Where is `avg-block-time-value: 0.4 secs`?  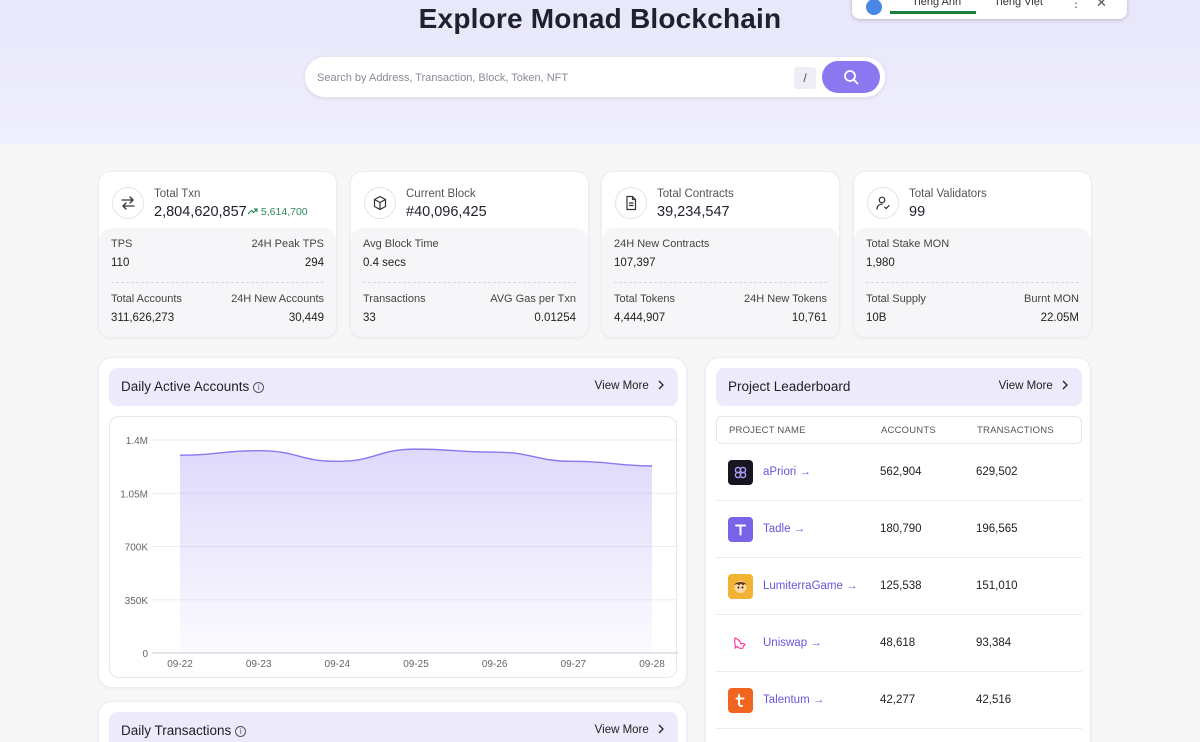 avg-block-time-value: 0.4 secs is located at coordinates (384, 263).